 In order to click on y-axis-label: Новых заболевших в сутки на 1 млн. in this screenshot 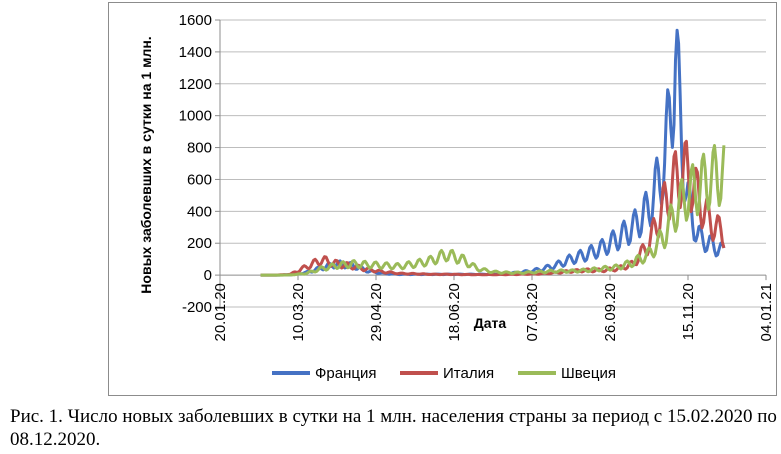, I will do `click(146, 164)`.